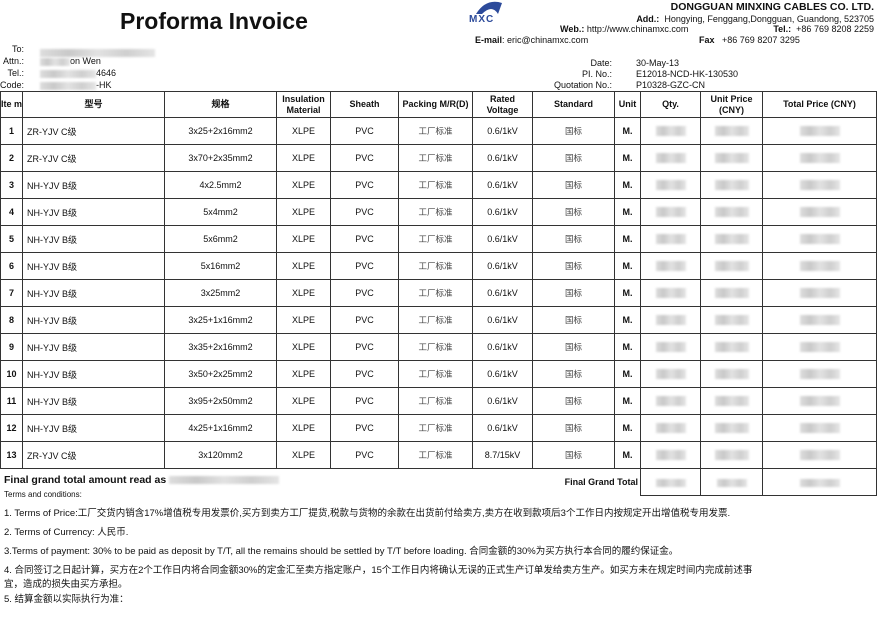  I want to click on table-cell: 0.6/1kV, so click(502, 320).